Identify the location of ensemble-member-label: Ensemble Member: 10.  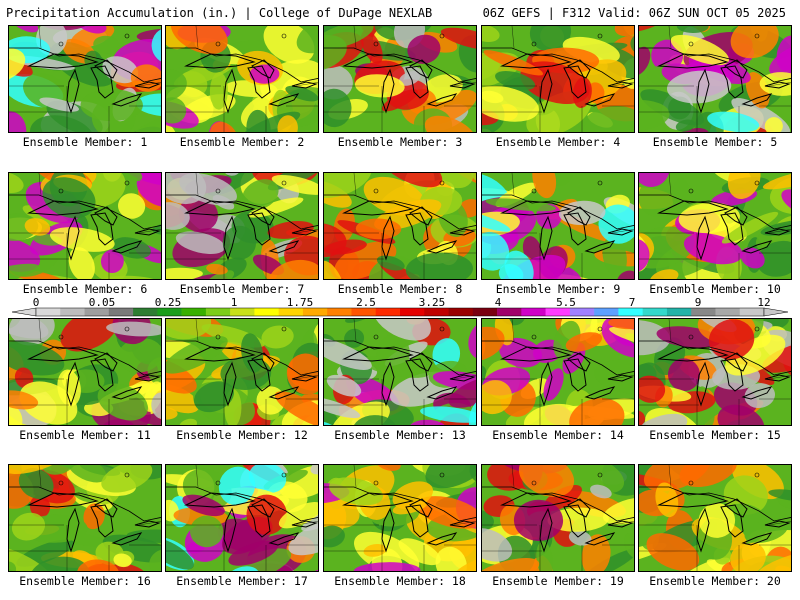
(715, 289).